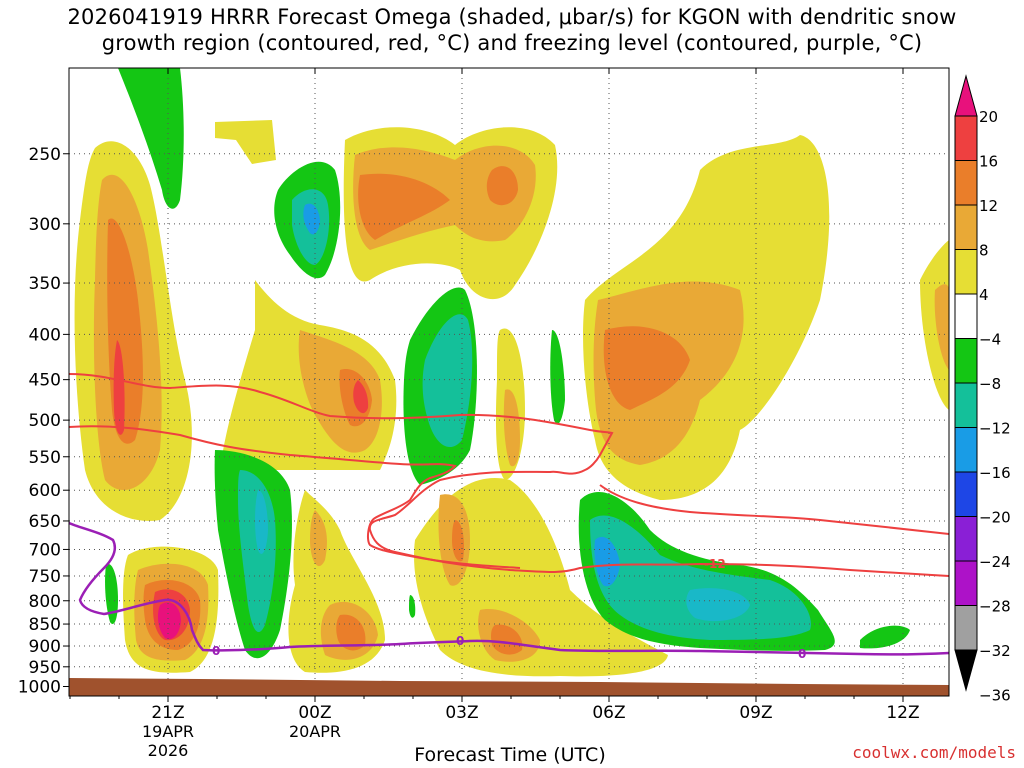  I want to click on y-tick-label: 1000, so click(39, 688).